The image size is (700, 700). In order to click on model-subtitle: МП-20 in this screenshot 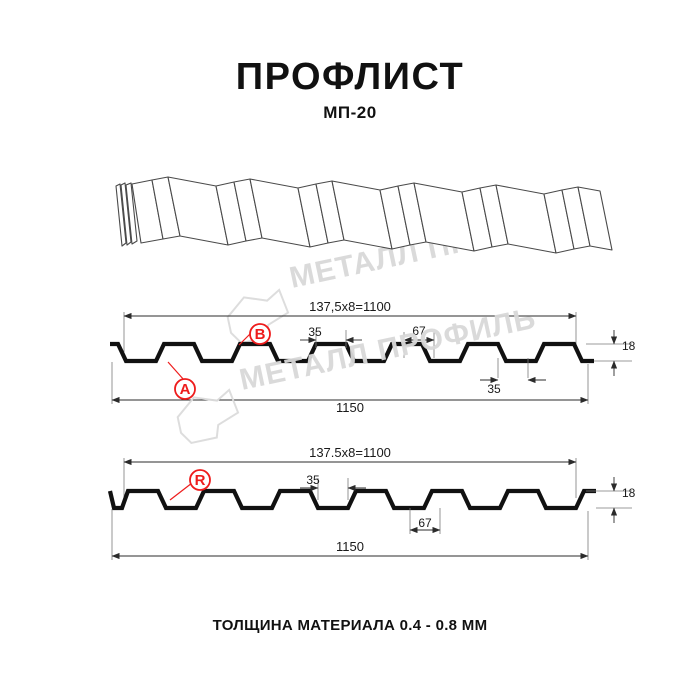, I will do `click(350, 112)`.